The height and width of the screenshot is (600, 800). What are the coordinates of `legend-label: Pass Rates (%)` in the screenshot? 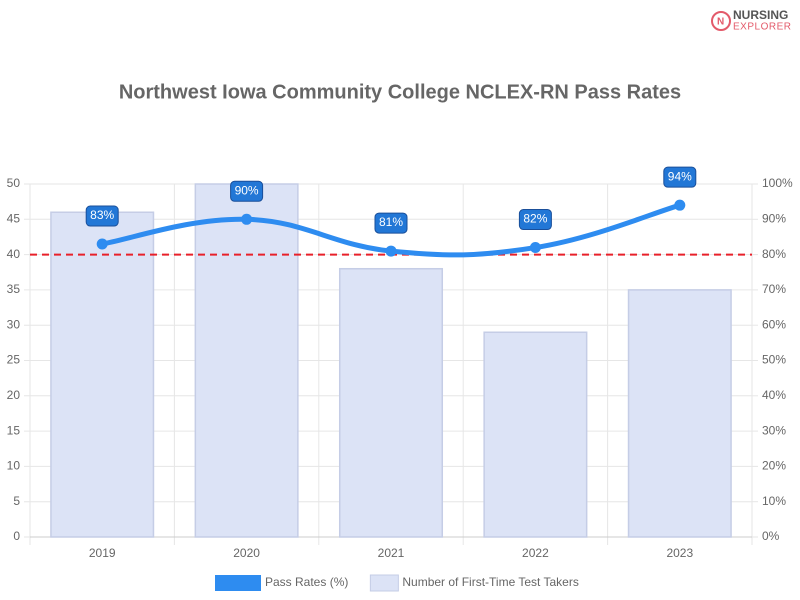 It's located at (306, 582).